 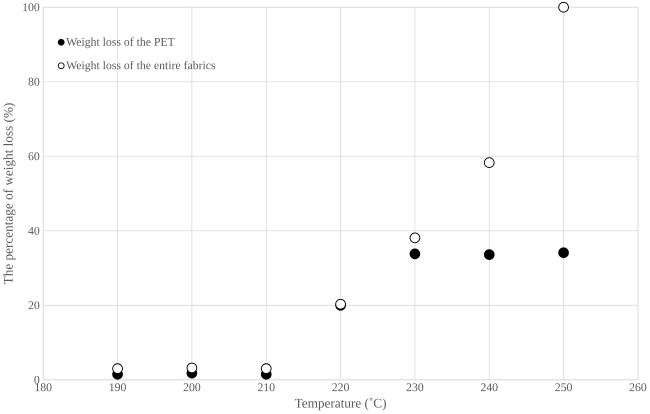 What do you see at coordinates (638, 387) in the screenshot?
I see `x-tick-label: 260` at bounding box center [638, 387].